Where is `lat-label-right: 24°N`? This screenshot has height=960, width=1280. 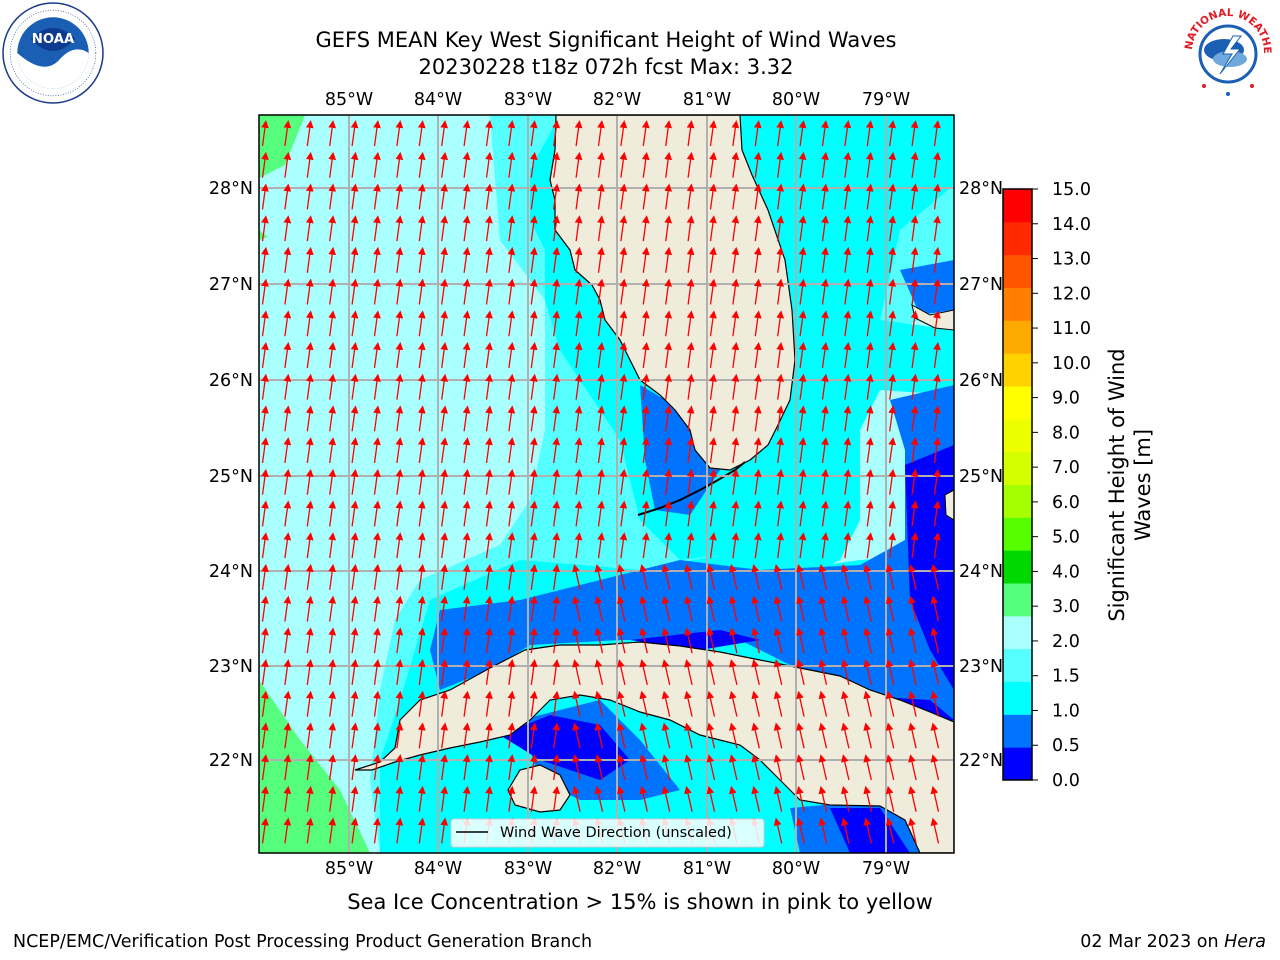
lat-label-right: 24°N is located at coordinates (981, 572).